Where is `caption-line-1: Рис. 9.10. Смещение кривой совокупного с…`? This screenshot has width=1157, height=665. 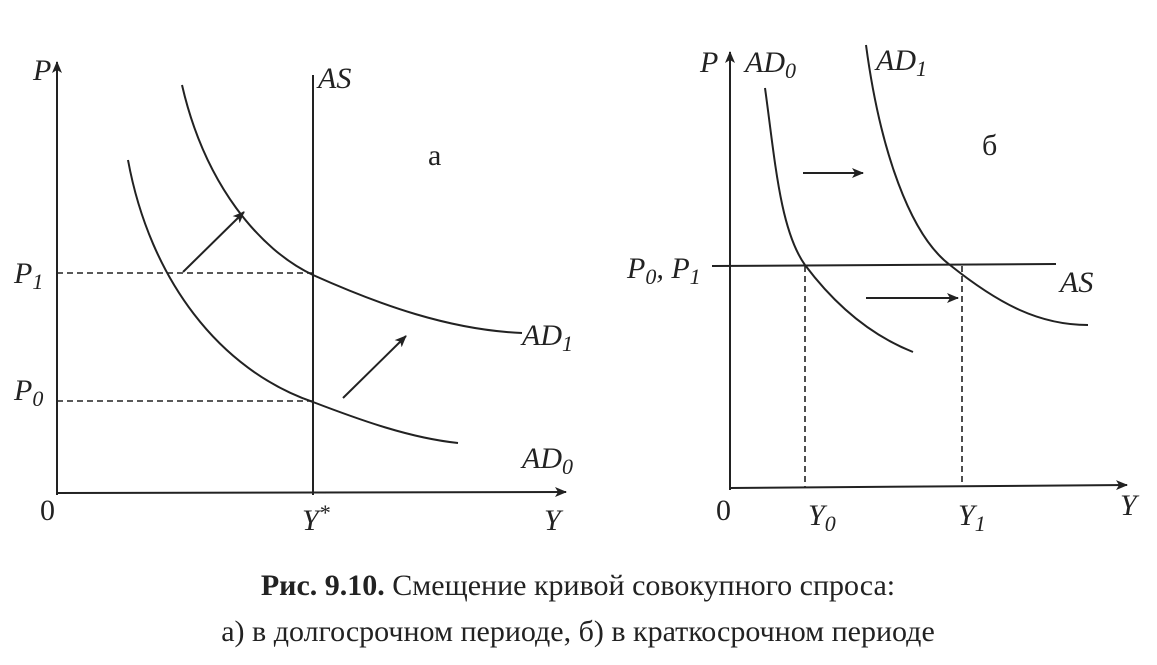
caption-line-1: Рис. 9.10. Смещение кривой совокупного с… is located at coordinates (578, 585).